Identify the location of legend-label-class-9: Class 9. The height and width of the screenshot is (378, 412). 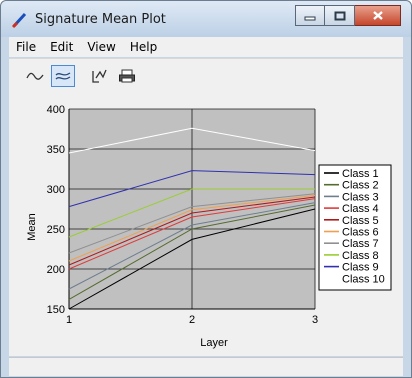
(360, 268).